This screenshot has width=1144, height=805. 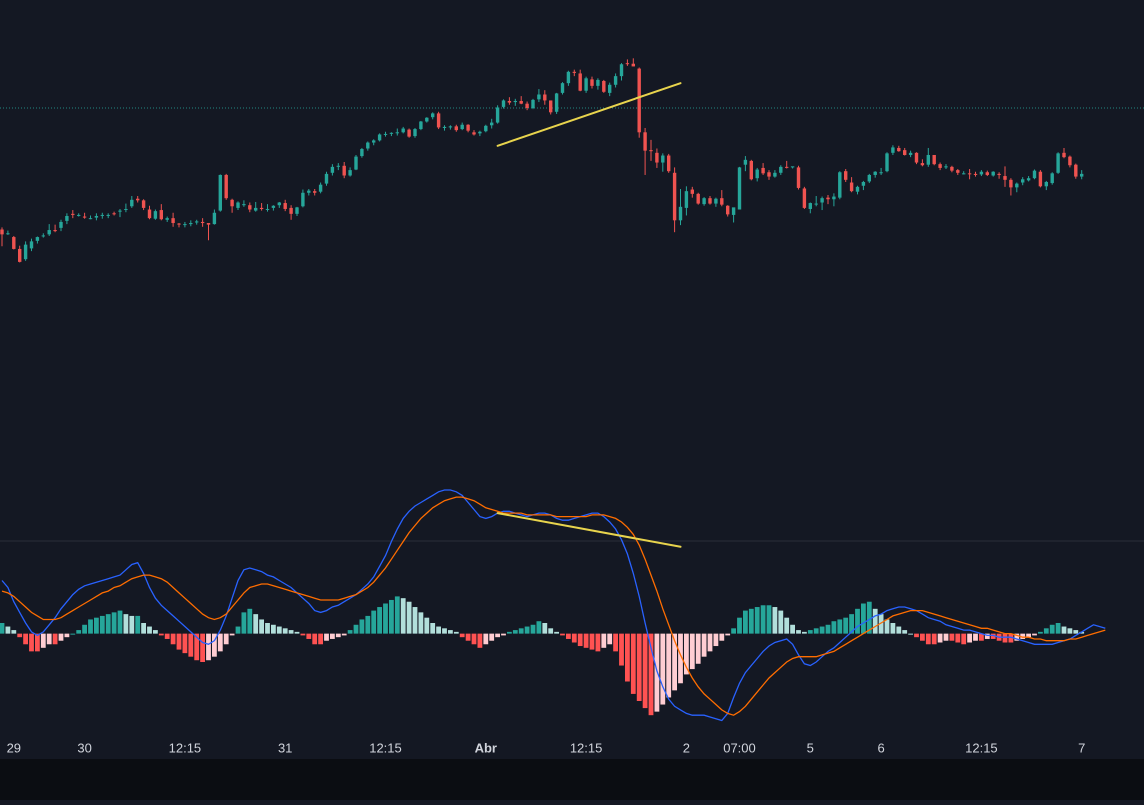 I want to click on time-axis: 29 30 12:15 31 12:15 Abr 12:15 2 07:00 5 6 12:15 7, so click(x=546, y=747).